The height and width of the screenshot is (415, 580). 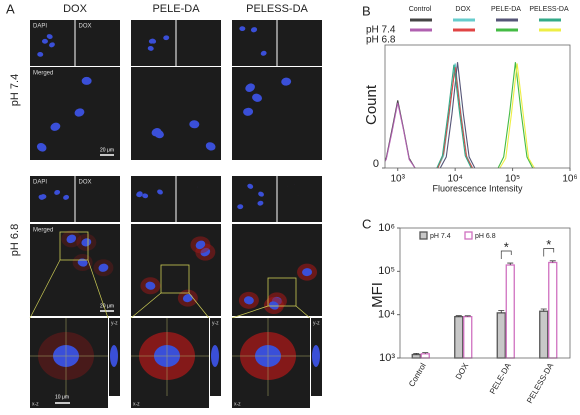 What do you see at coordinates (386, 315) in the screenshot?
I see `y-tick-label: 10⁴` at bounding box center [386, 315].